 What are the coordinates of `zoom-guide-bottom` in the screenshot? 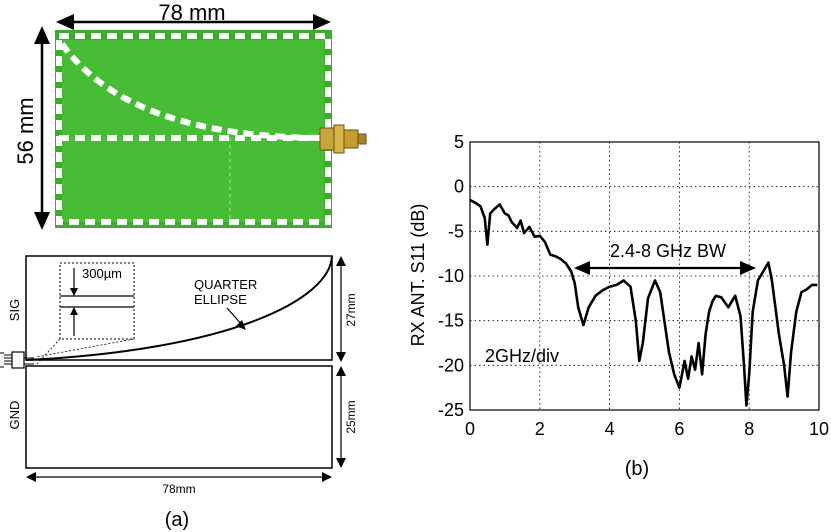 It's located at (48, 352).